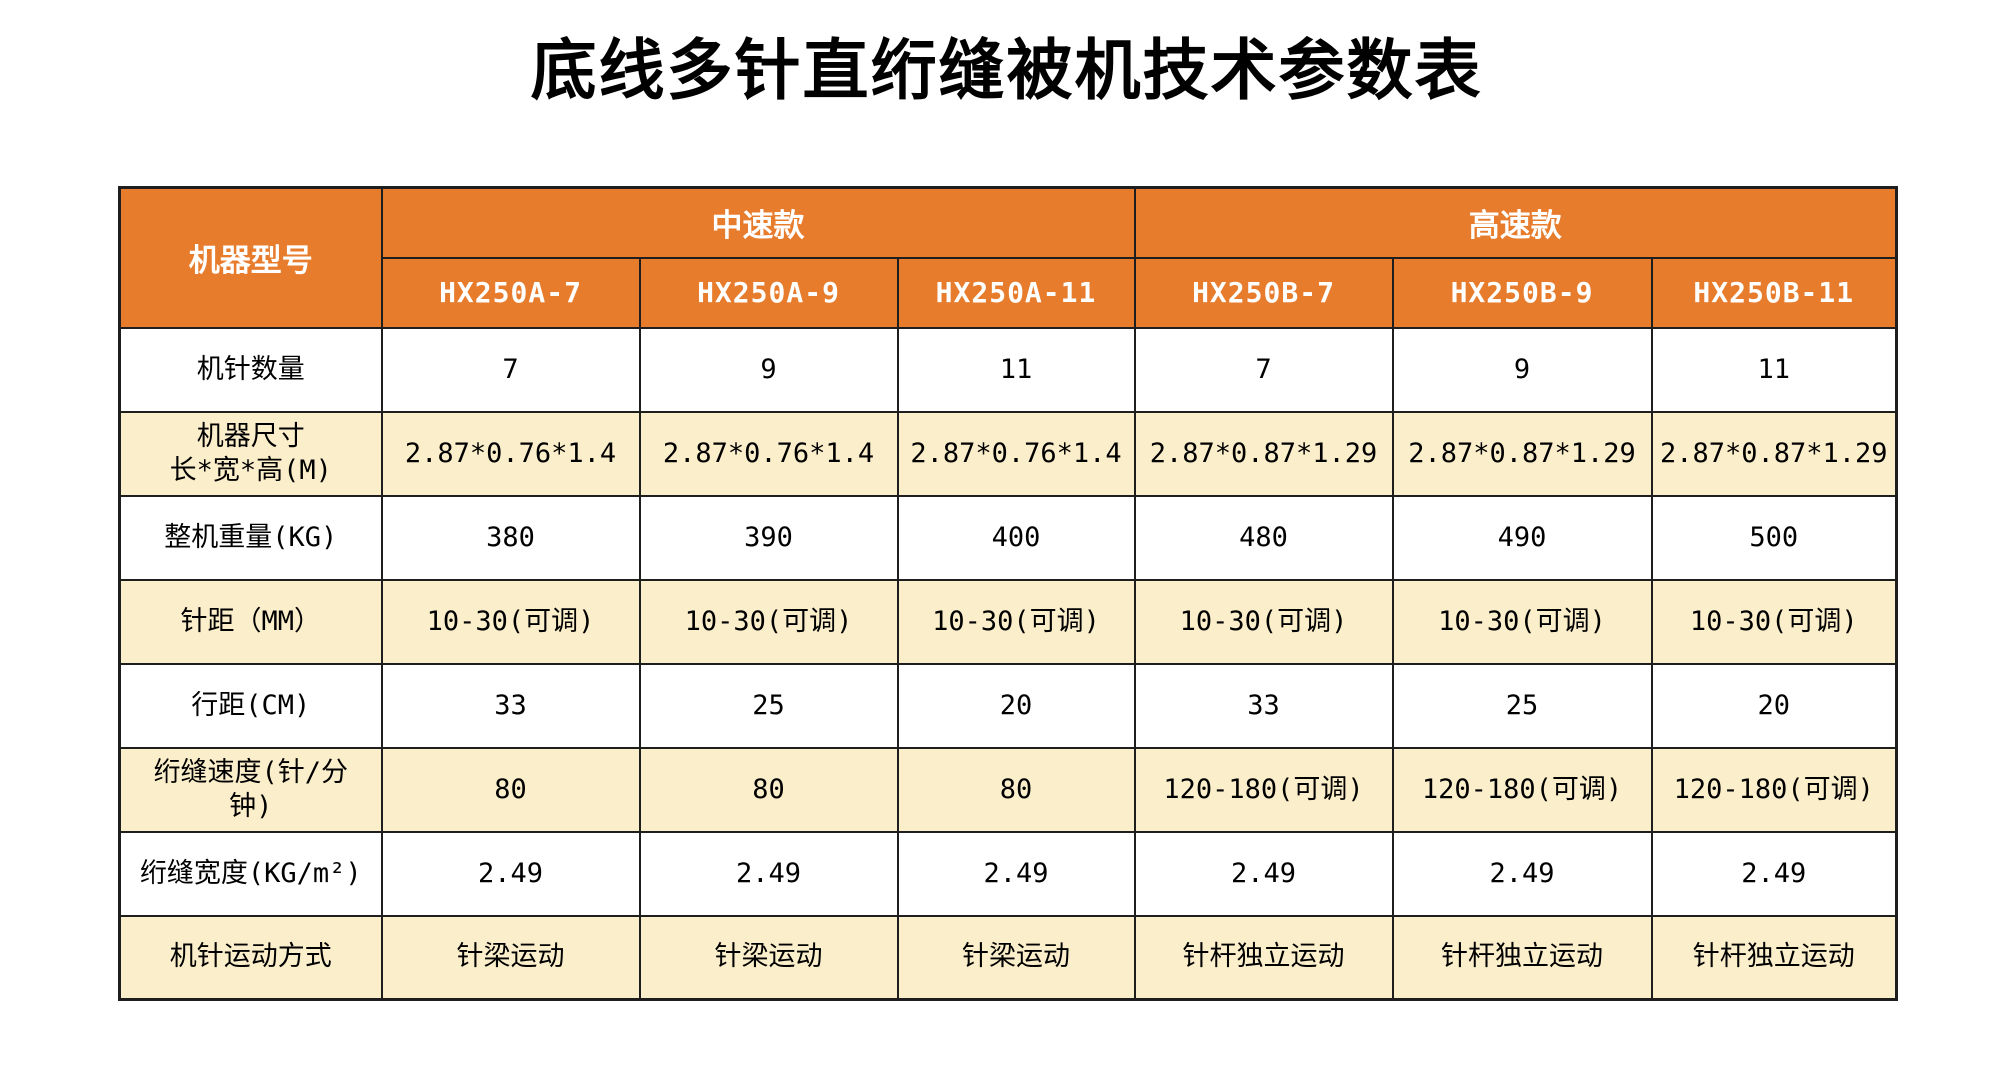 The height and width of the screenshot is (1088, 2000). What do you see at coordinates (1522, 292) in the screenshot?
I see `model-header: HX250B-9` at bounding box center [1522, 292].